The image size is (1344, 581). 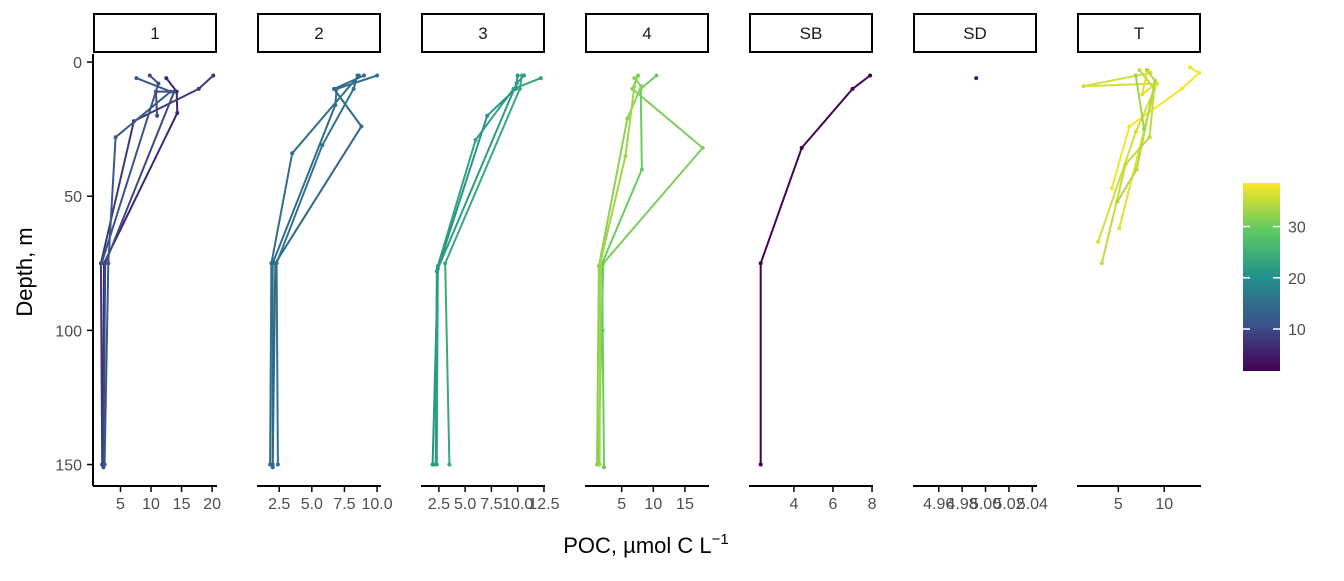 I want to click on facet-strip-label: SB, so click(x=811, y=33).